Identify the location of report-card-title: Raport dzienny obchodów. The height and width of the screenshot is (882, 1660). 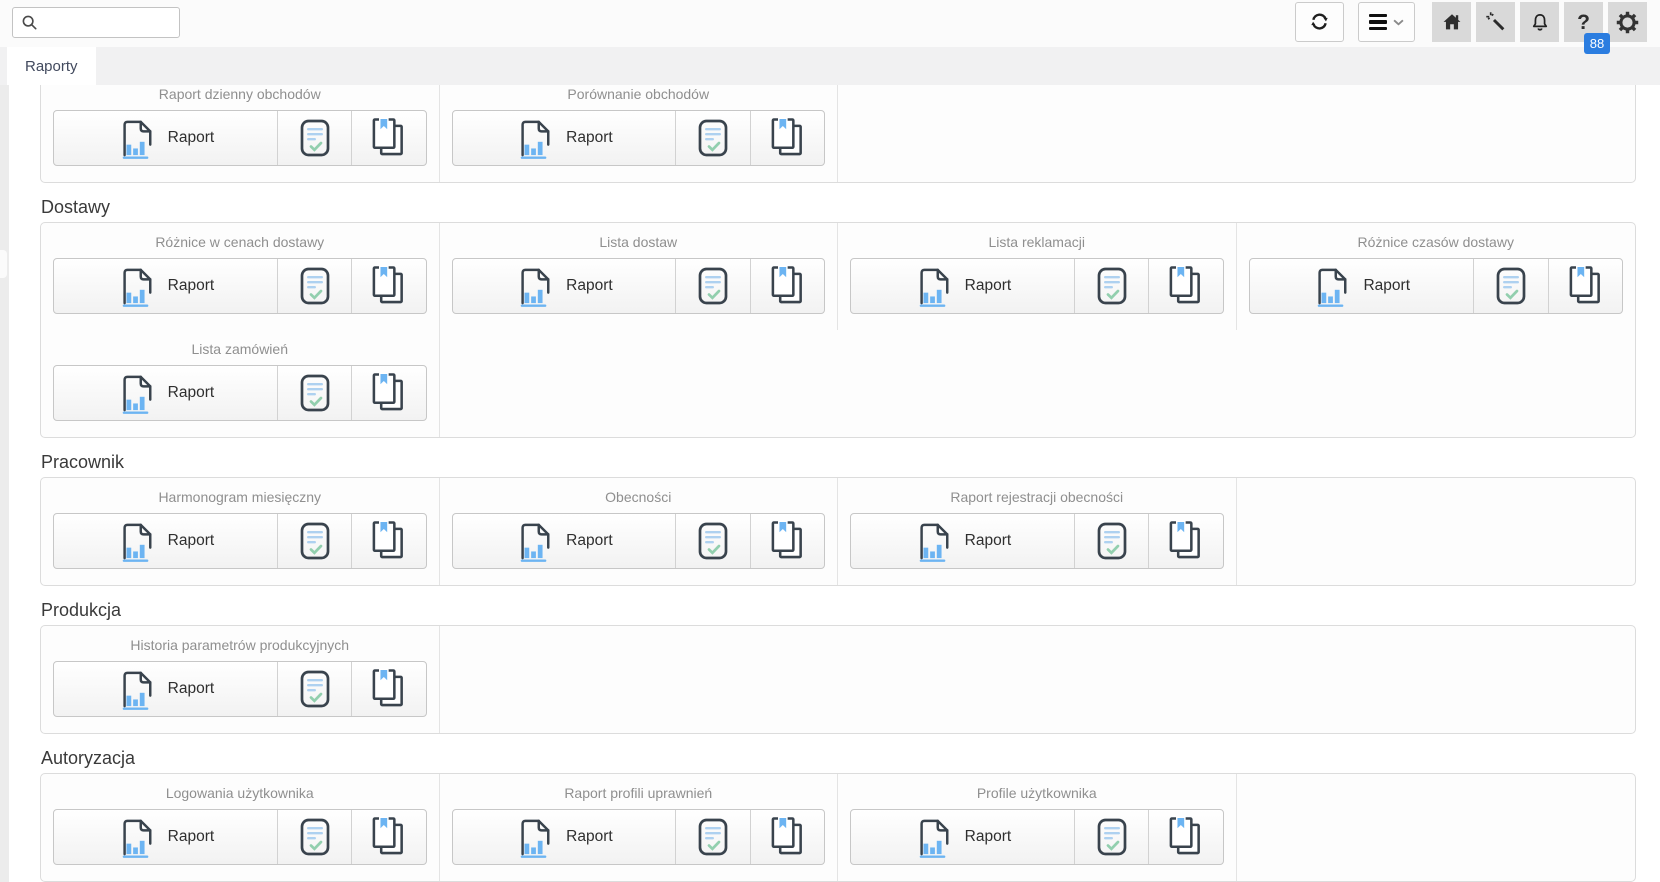
(239, 94).